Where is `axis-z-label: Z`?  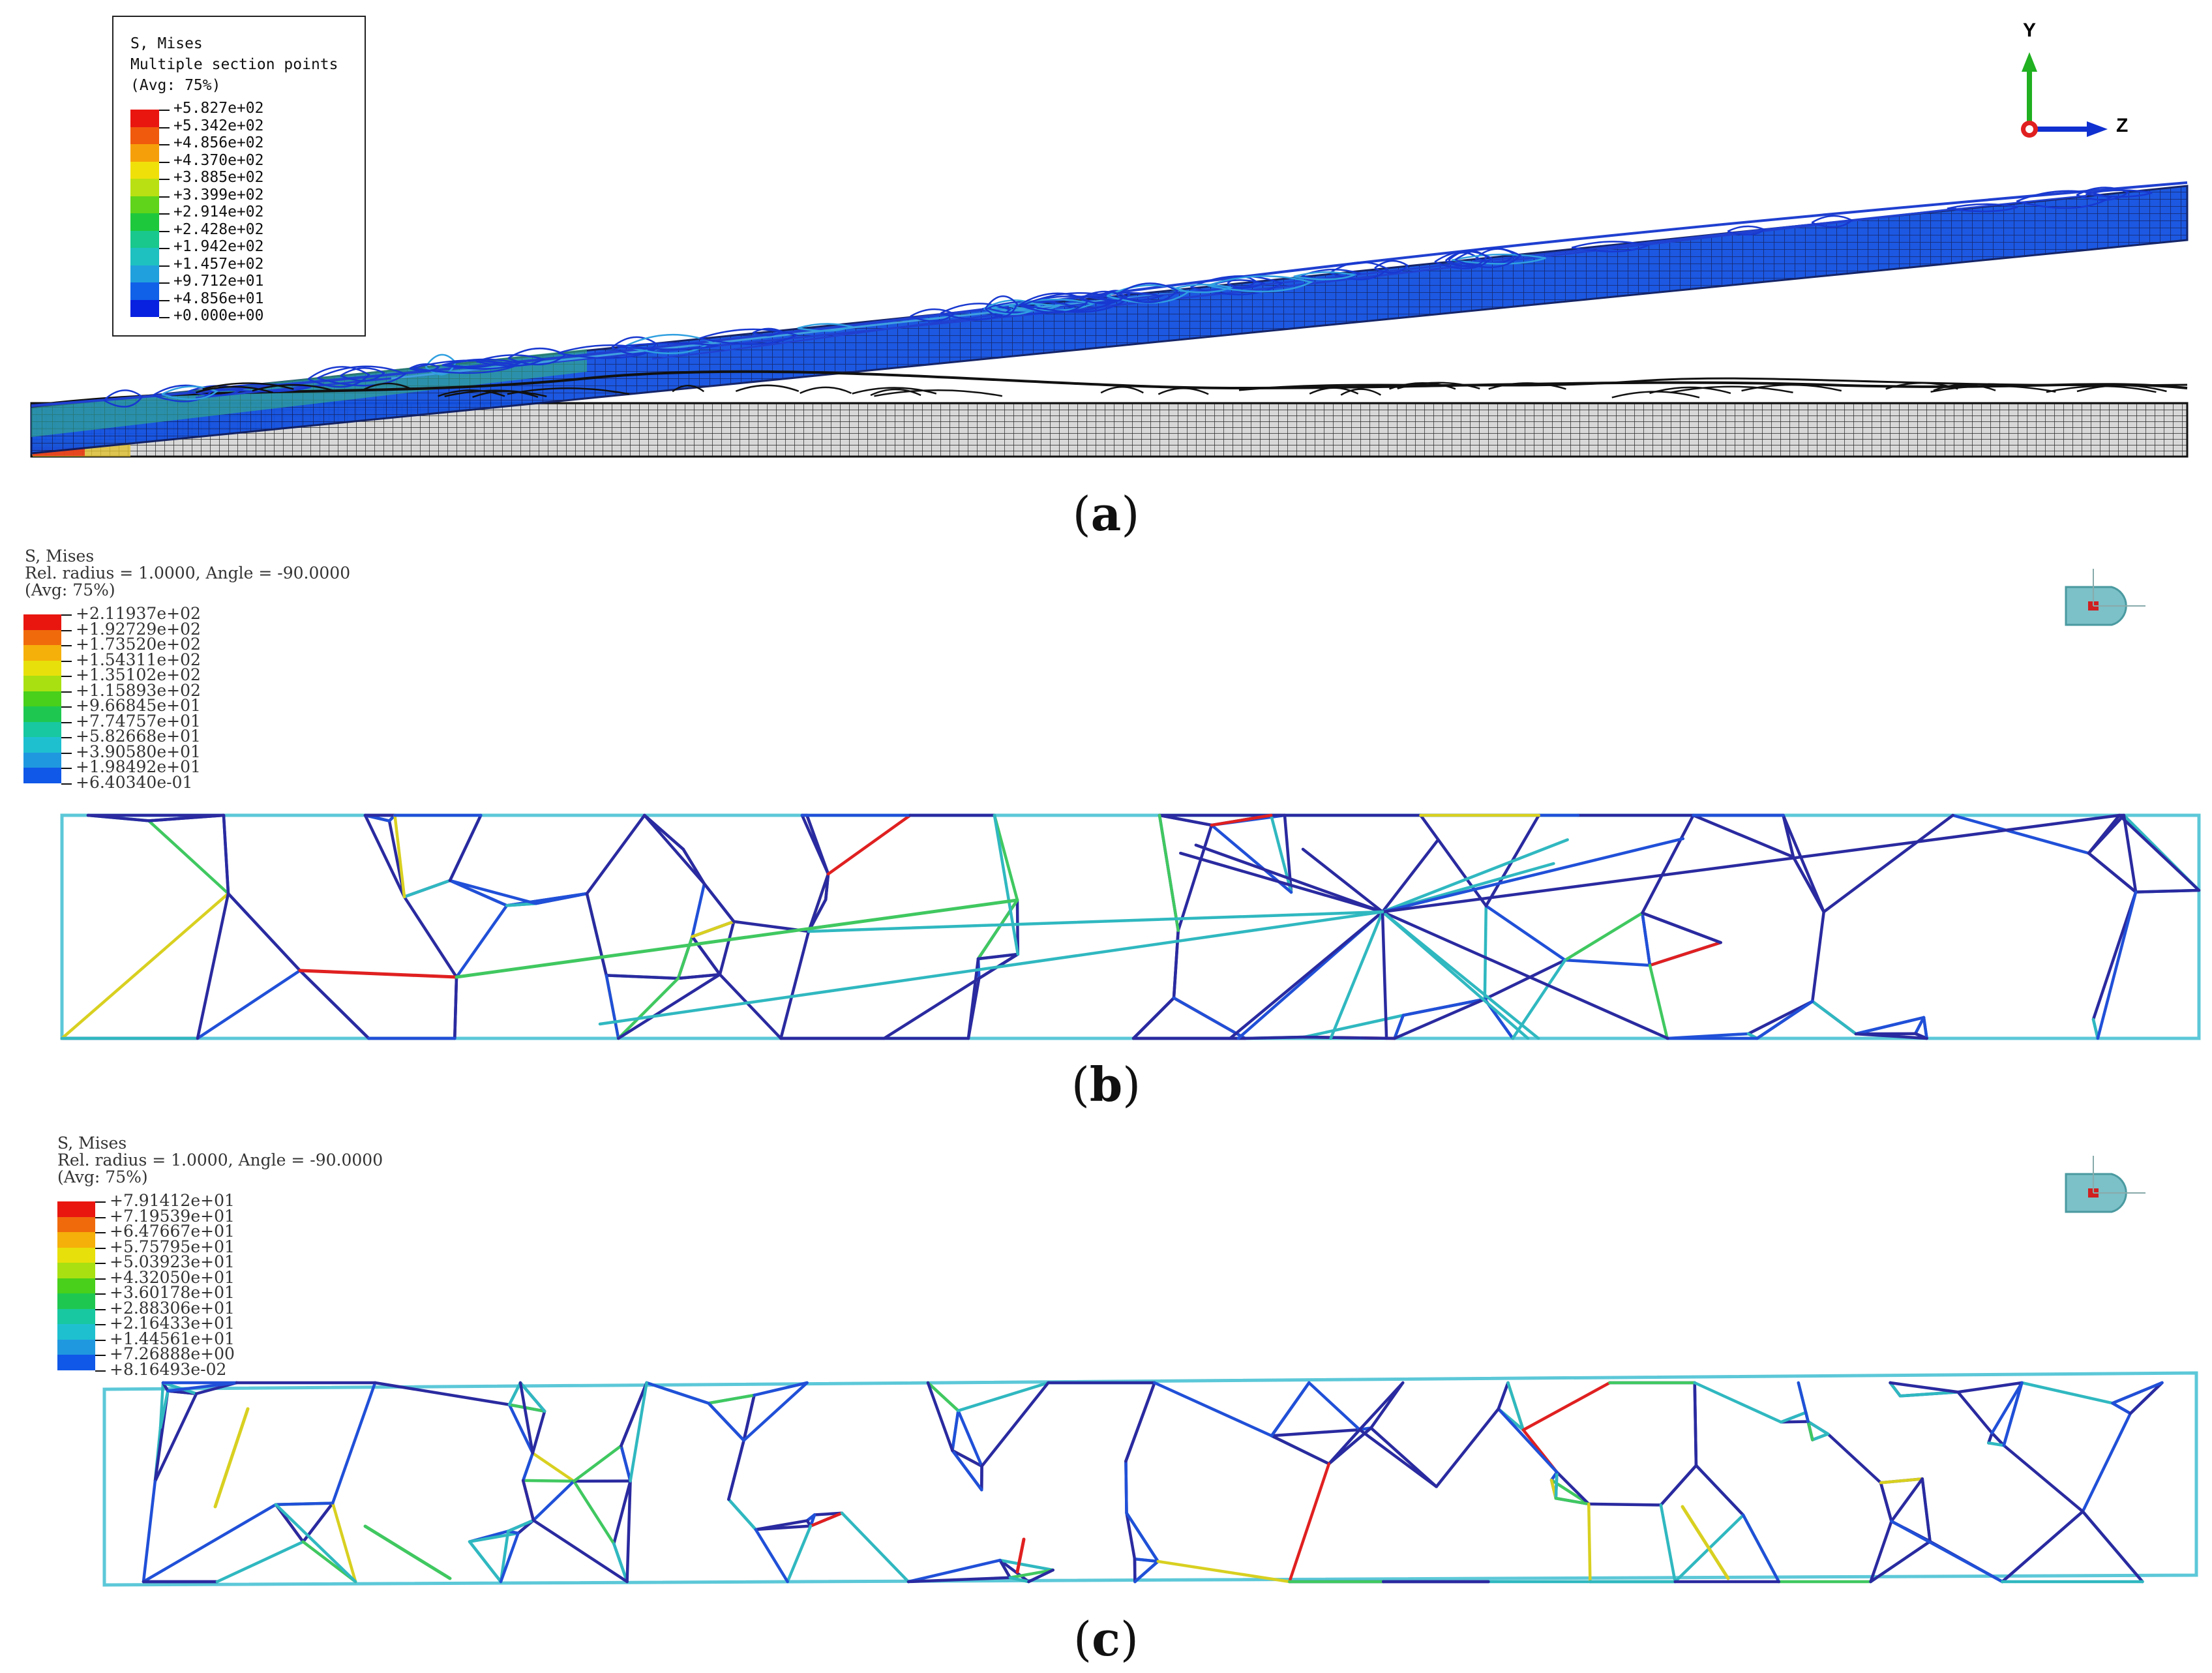
axis-z-label: Z is located at coordinates (2122, 126).